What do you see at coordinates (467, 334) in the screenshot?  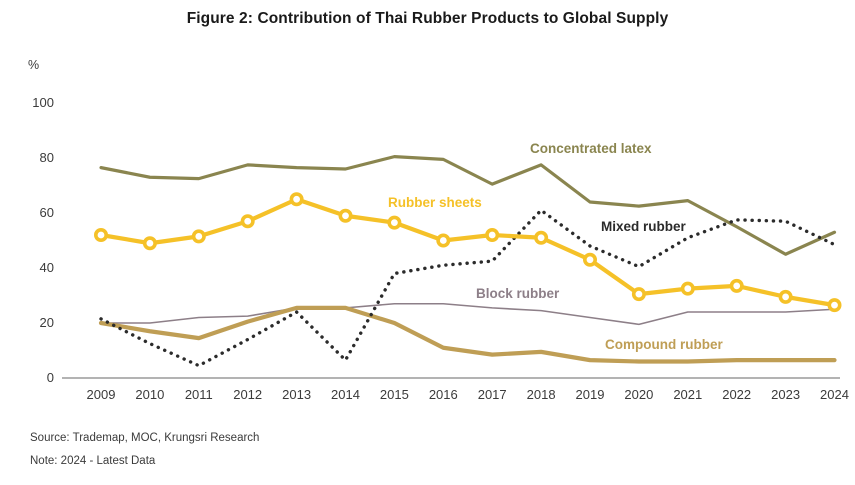 I see `series-line-compound-rubber` at bounding box center [467, 334].